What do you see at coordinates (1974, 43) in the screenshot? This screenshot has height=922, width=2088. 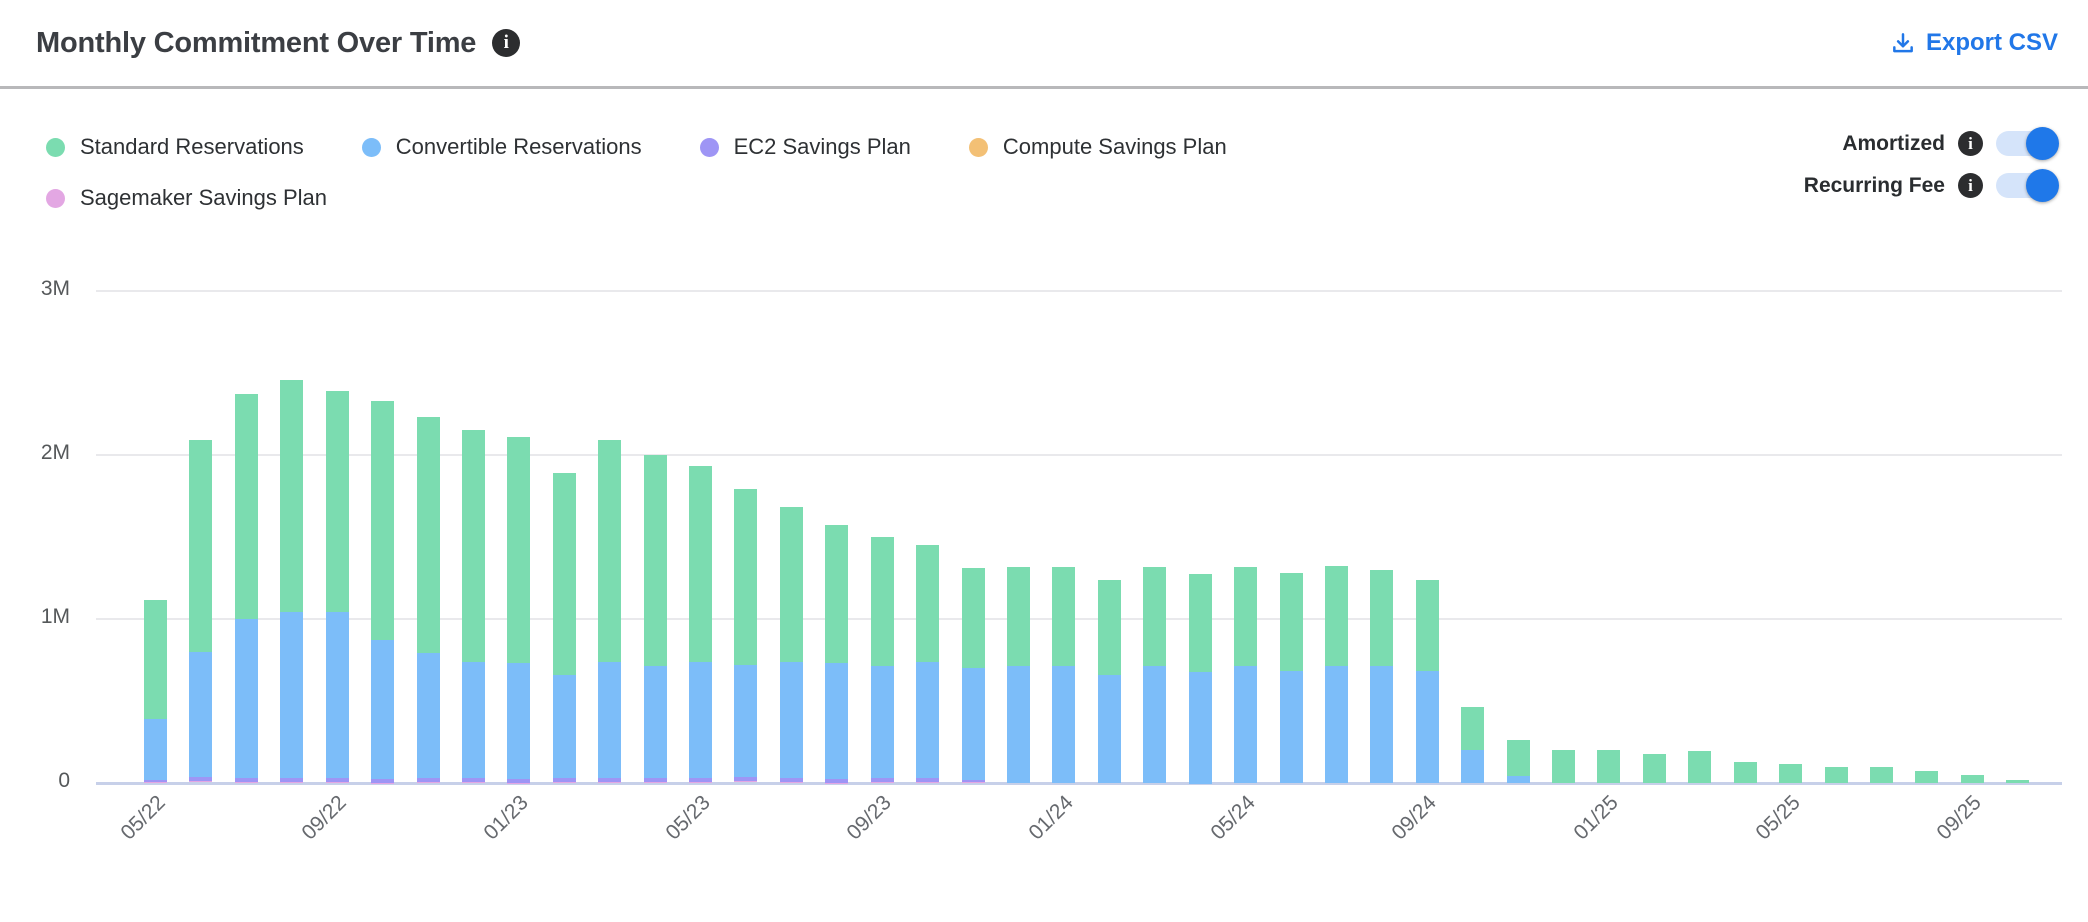 I see `export-csv-button: Export CSV` at bounding box center [1974, 43].